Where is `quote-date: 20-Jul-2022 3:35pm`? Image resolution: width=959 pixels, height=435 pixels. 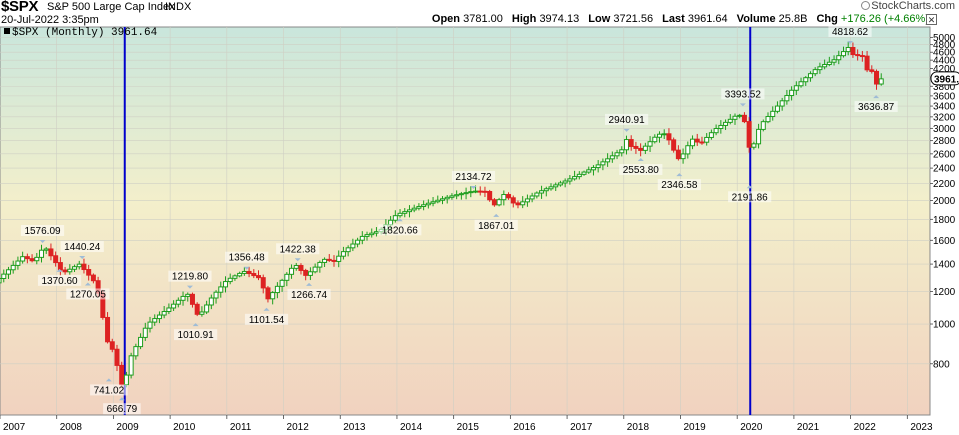 quote-date: 20-Jul-2022 3:35pm is located at coordinates (50, 20).